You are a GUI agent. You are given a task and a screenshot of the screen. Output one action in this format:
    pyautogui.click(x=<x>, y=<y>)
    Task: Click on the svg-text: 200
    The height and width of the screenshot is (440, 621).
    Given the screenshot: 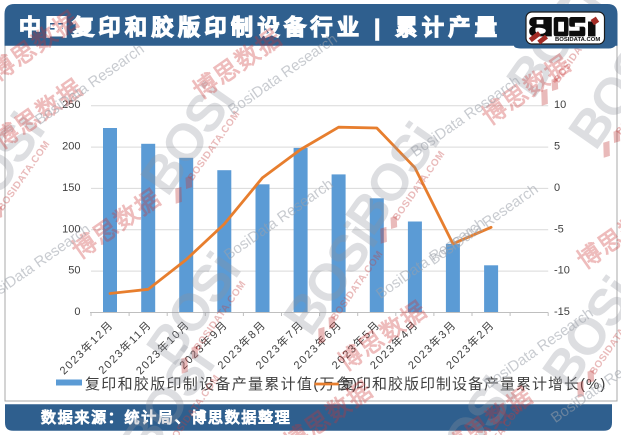 What is the action you would take?
    pyautogui.click(x=71, y=147)
    